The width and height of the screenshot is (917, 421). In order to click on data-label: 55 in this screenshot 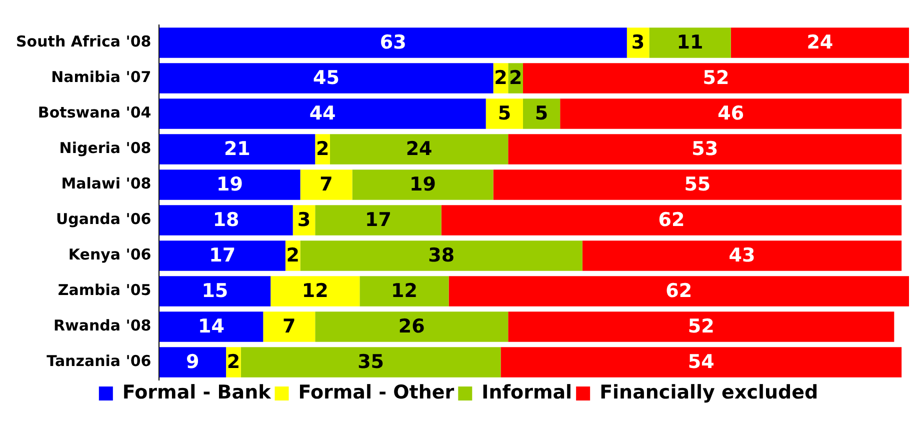, I will do `click(697, 185)`.